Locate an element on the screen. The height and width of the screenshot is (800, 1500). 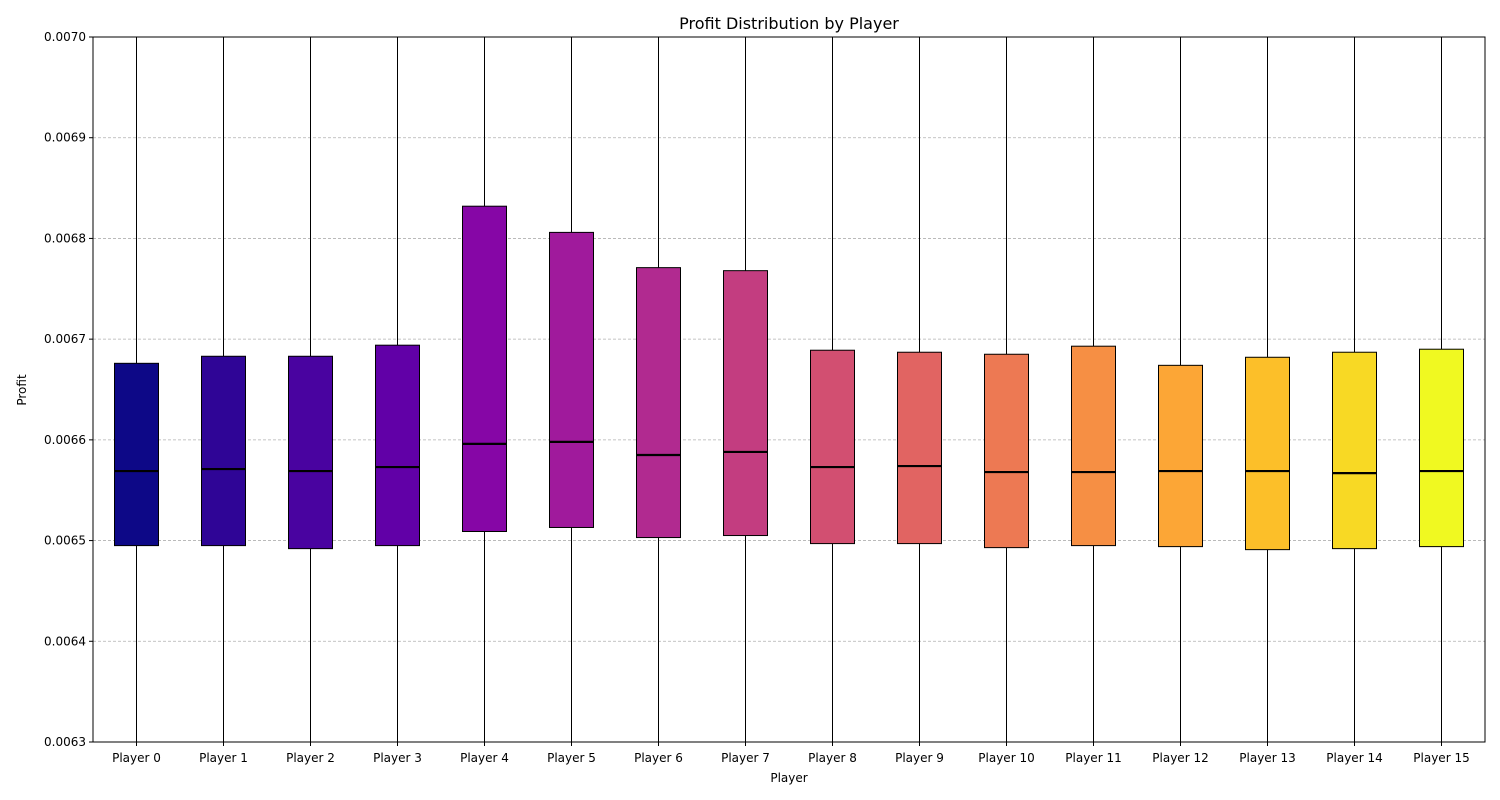
y-tick-label: 0.0063 is located at coordinates (65, 742).